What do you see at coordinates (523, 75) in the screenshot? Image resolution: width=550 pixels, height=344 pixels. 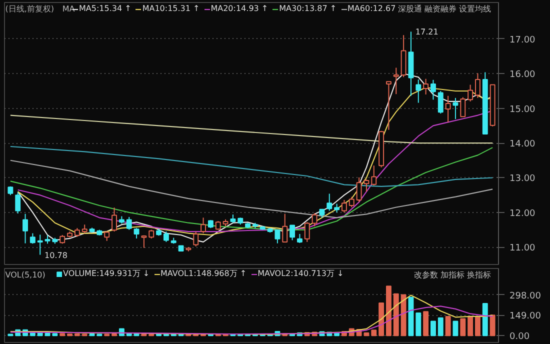 I see `y-tick-label: 16.00` at bounding box center [523, 75].